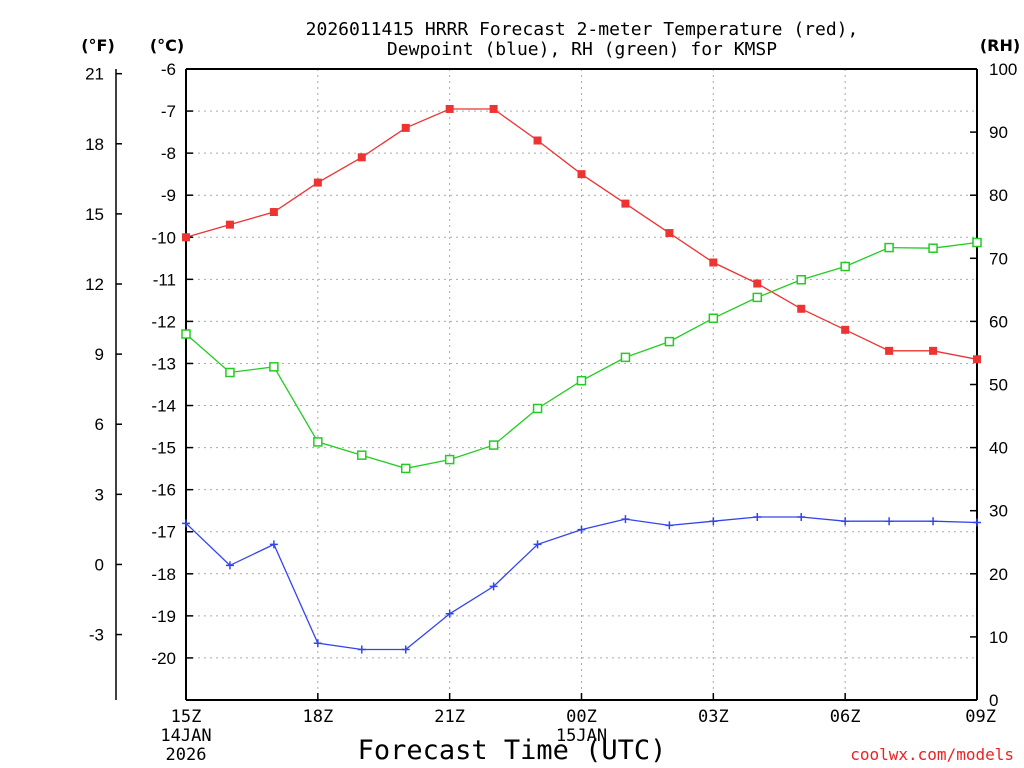 This screenshot has height=768, width=1024. Describe the element at coordinates (998, 637) in the screenshot. I see `rh-tick-label: 10` at that location.